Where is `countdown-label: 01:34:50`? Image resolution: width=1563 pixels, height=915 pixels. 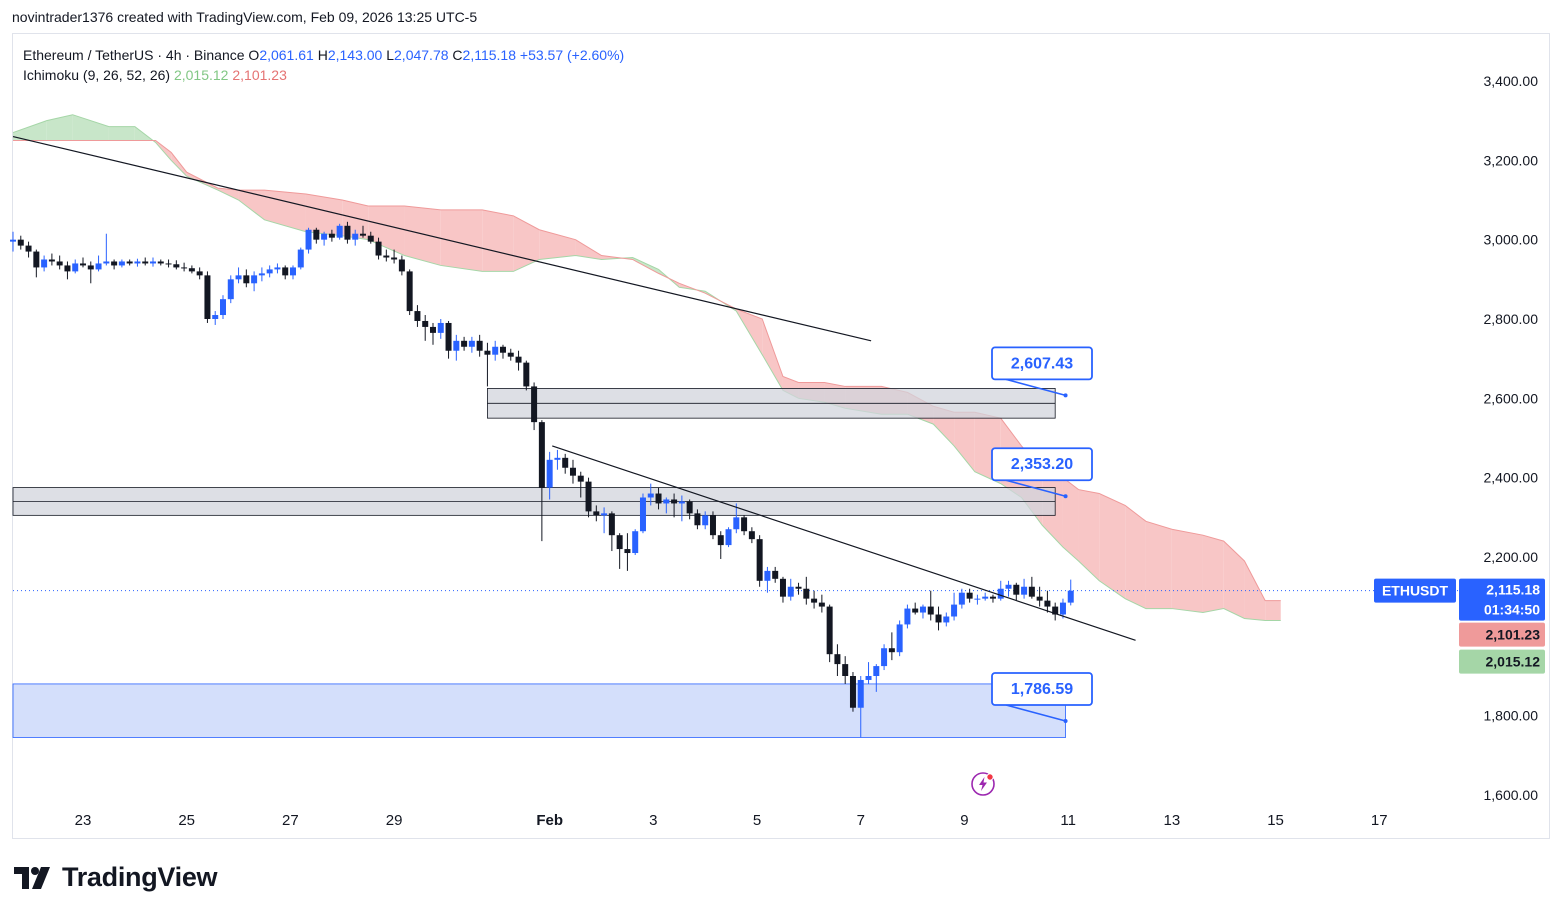 countdown-label: 01:34:50 is located at coordinates (1512, 610).